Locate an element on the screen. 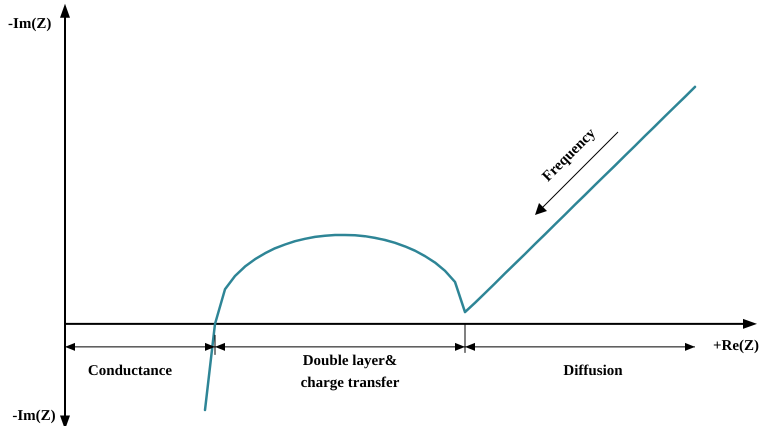 Image resolution: width=767 pixels, height=426 pixels. annotation: Double layer& charge transfer is located at coordinates (350, 372).